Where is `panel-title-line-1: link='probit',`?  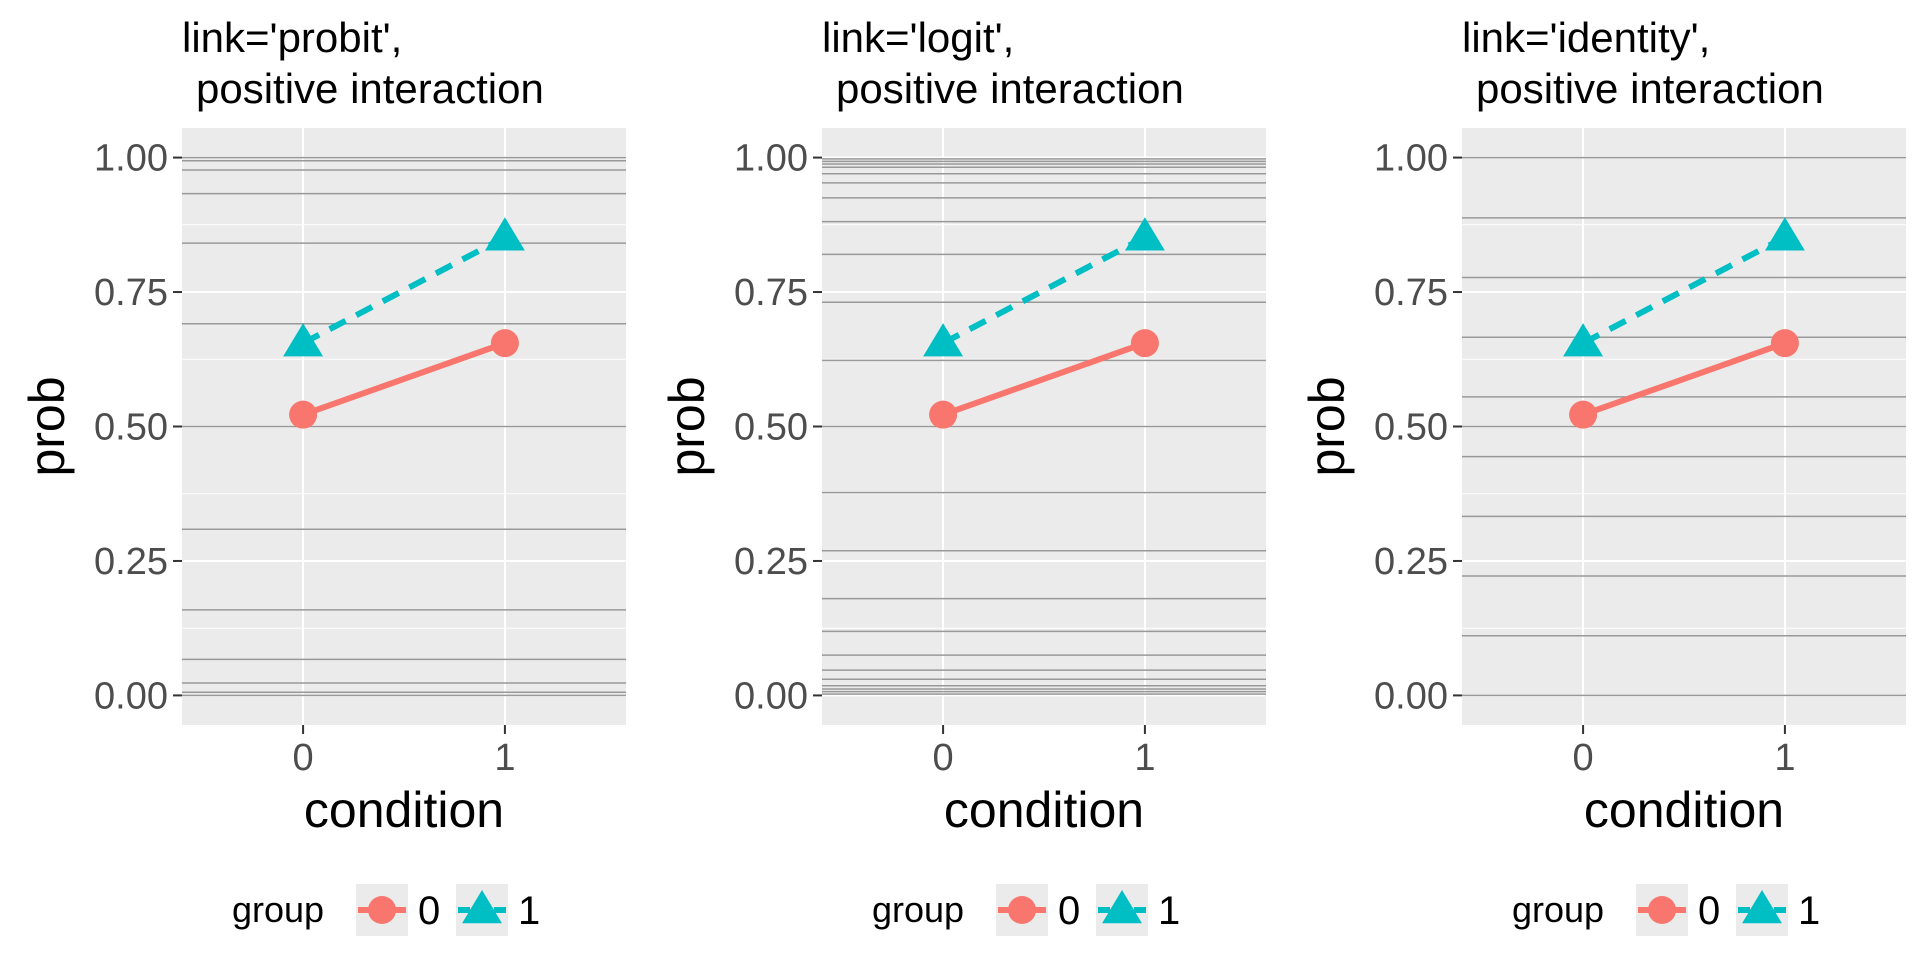
panel-title-line-1: link='probit', is located at coordinates (292, 37).